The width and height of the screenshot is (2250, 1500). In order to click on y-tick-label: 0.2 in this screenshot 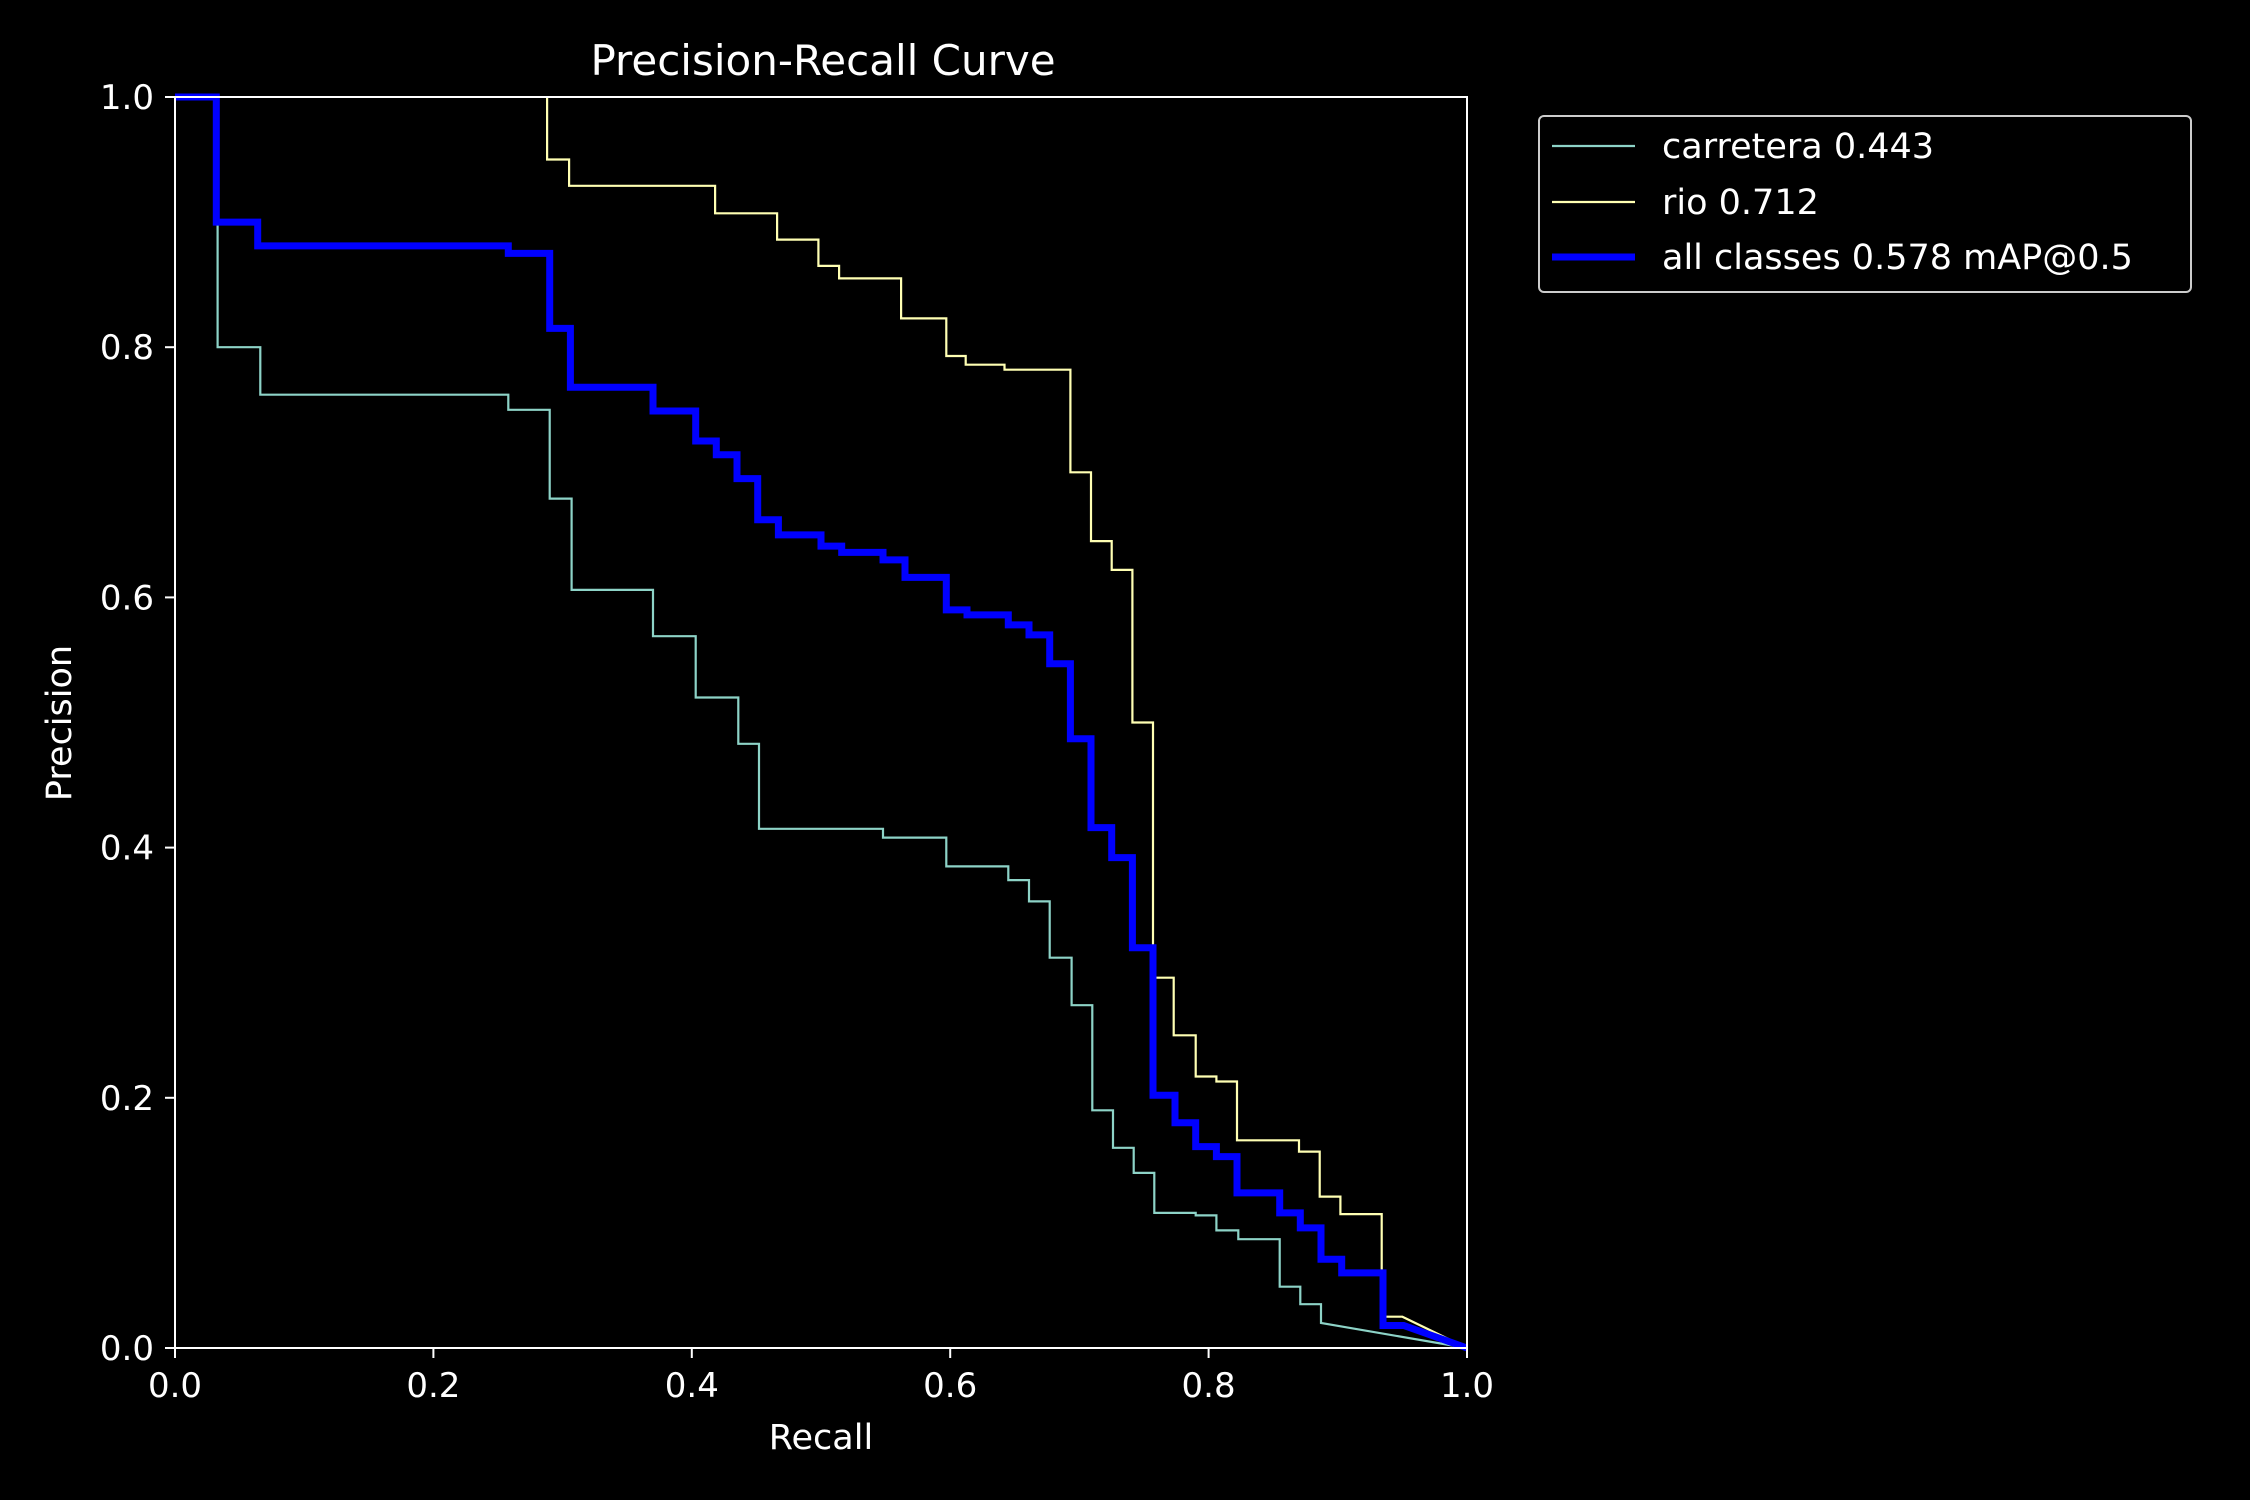, I will do `click(127, 1099)`.